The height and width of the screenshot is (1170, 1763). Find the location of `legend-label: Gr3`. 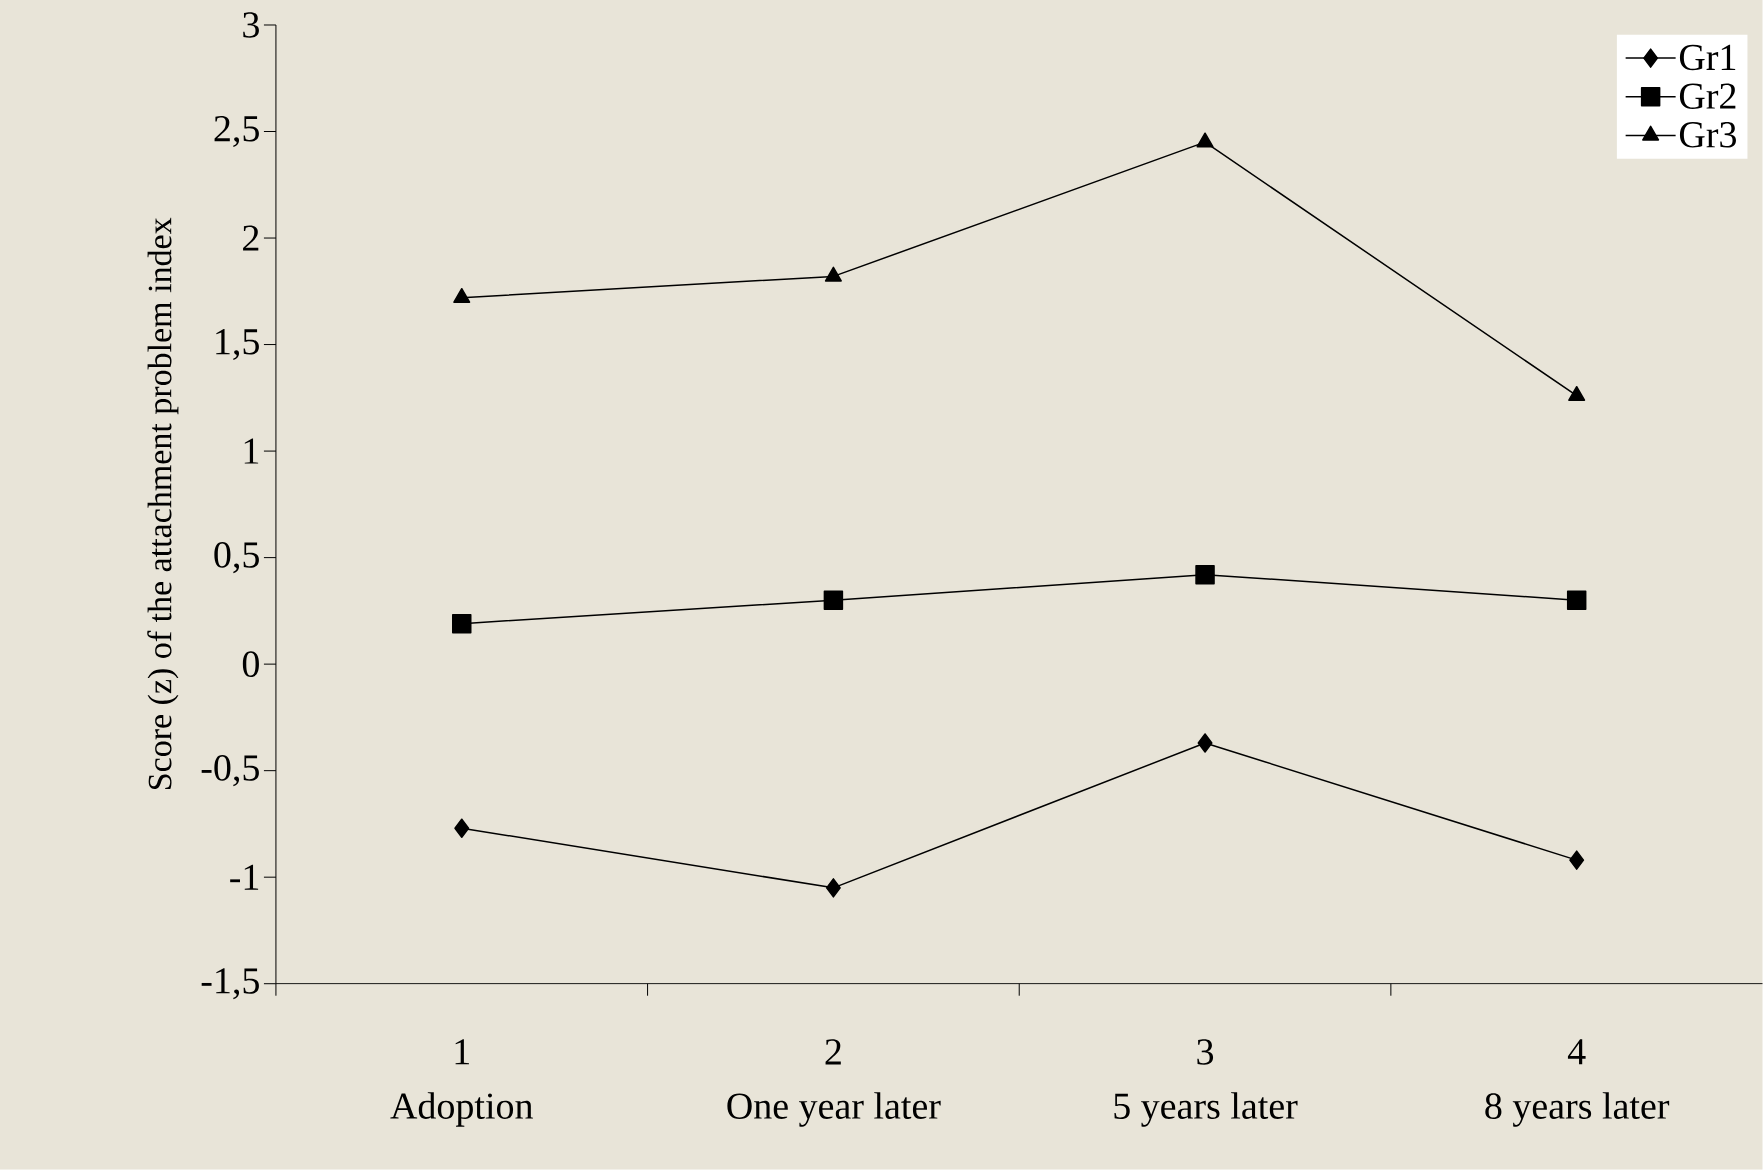

legend-label: Gr3 is located at coordinates (1707, 135).